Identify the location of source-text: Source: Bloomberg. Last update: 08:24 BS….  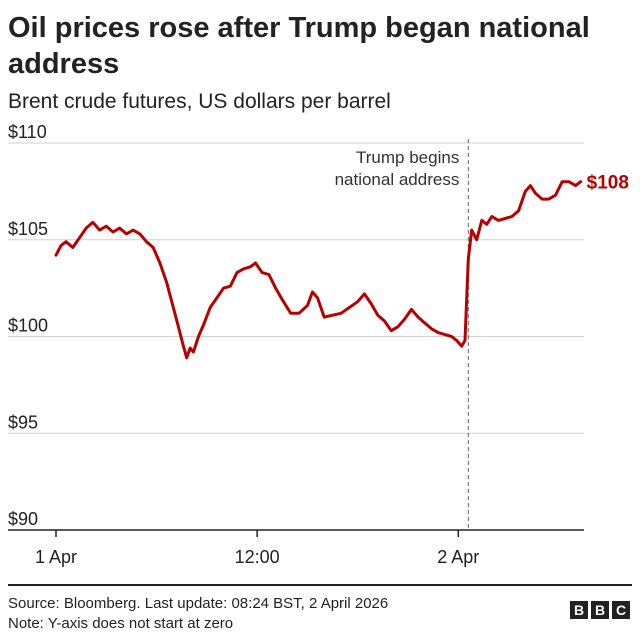
(198, 603).